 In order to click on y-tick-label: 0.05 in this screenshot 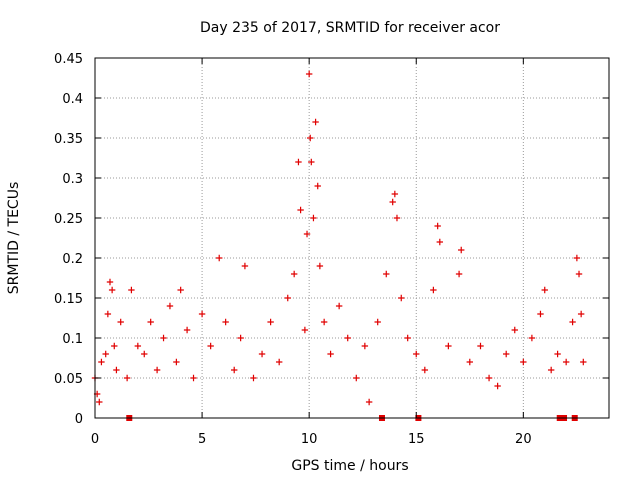, I will do `click(68, 379)`.